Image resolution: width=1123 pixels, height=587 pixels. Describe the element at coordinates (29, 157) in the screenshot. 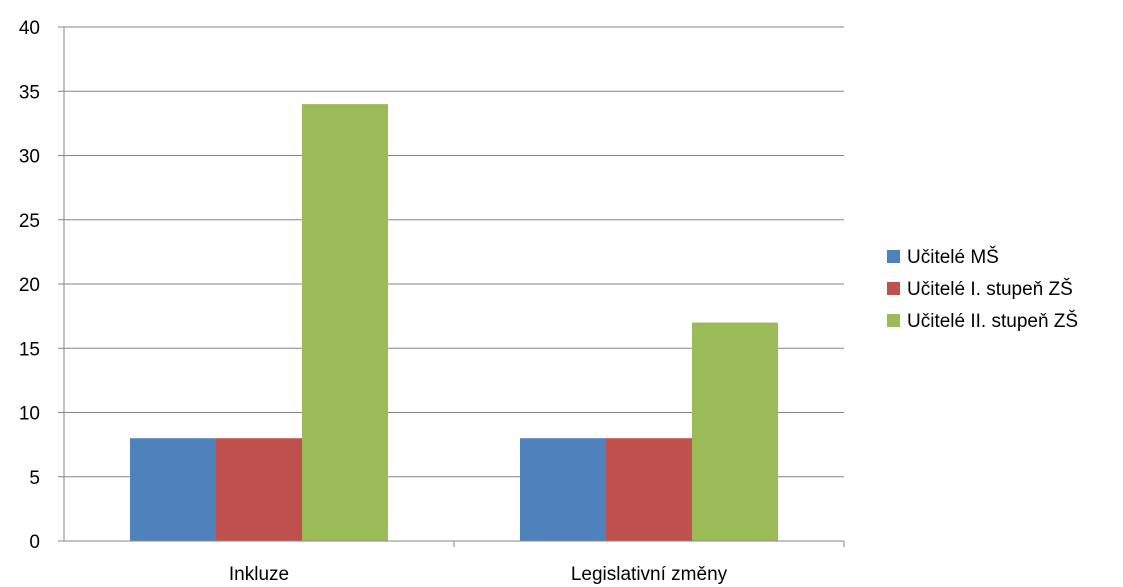

I see `y-tick-label: 30` at that location.